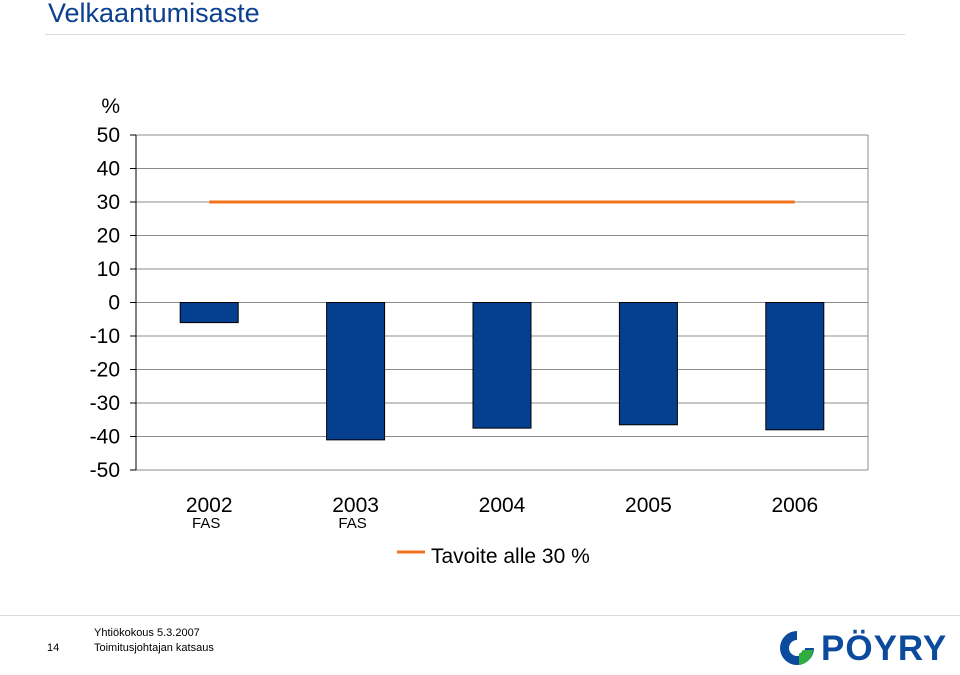 The height and width of the screenshot is (675, 960). Describe the element at coordinates (105, 470) in the screenshot. I see `y-tick-label: -50` at that location.